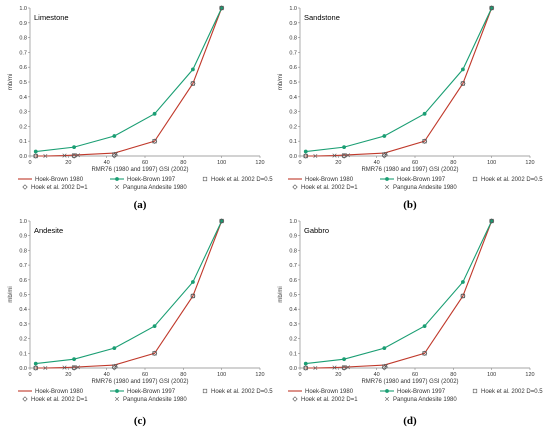  Describe the element at coordinates (23, 9) in the screenshot. I see `y-tick-label: 1.0` at that location.